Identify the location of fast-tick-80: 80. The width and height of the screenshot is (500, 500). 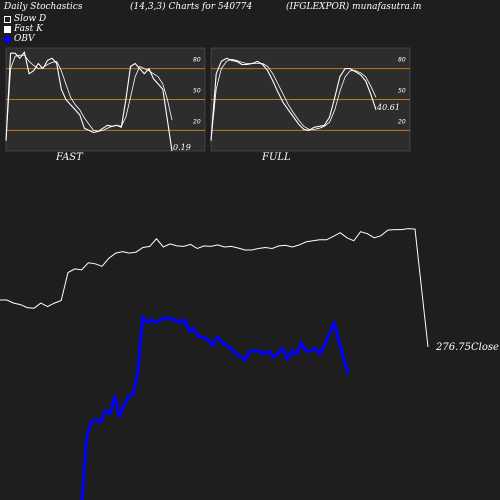
(197, 60).